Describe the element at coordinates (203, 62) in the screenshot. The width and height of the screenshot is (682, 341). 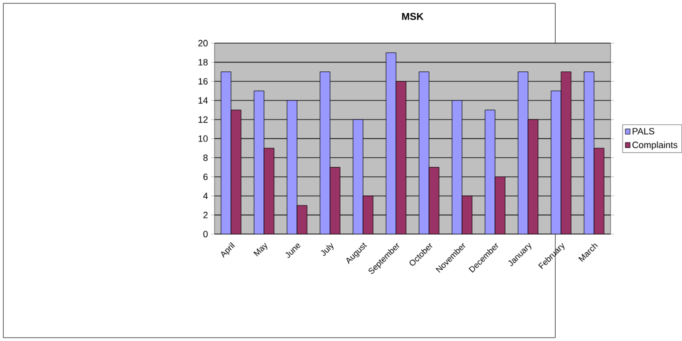
I see `y-tick-label: 18` at that location.